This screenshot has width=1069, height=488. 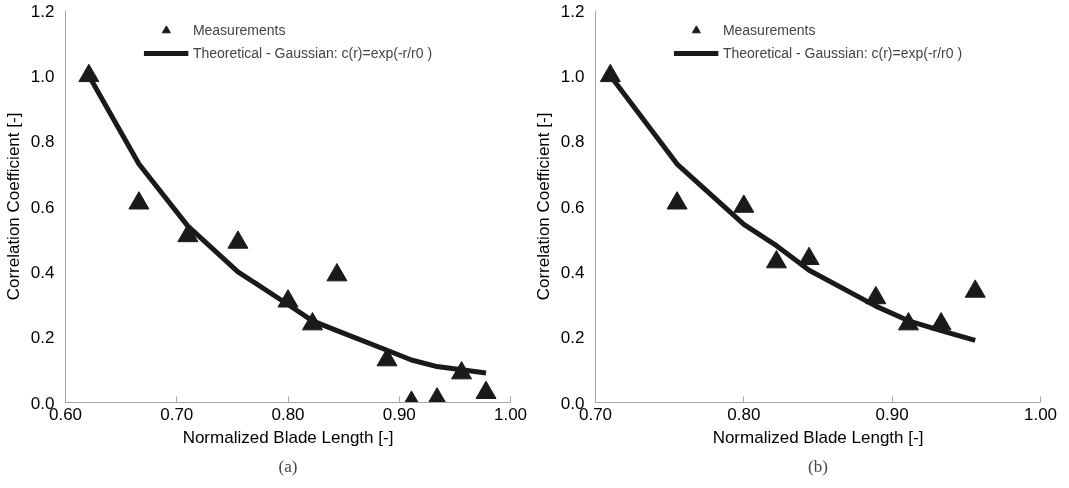 What do you see at coordinates (177, 414) in the screenshot?
I see `x-tick-label: 0.70` at bounding box center [177, 414].